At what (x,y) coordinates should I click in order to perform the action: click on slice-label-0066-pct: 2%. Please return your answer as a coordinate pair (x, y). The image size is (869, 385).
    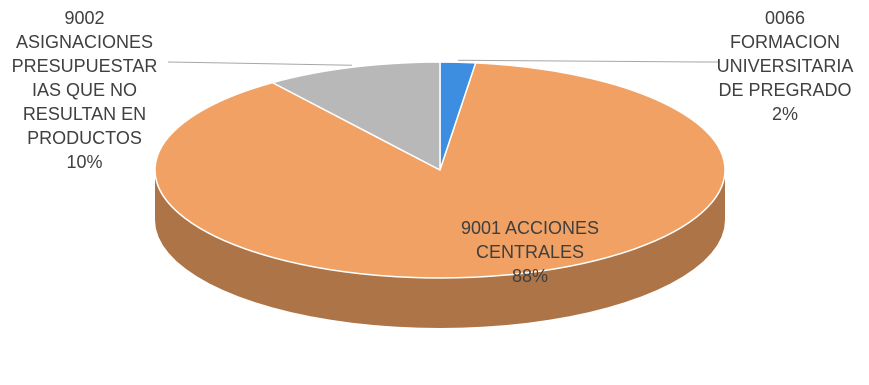
    Looking at the image, I should click on (784, 114).